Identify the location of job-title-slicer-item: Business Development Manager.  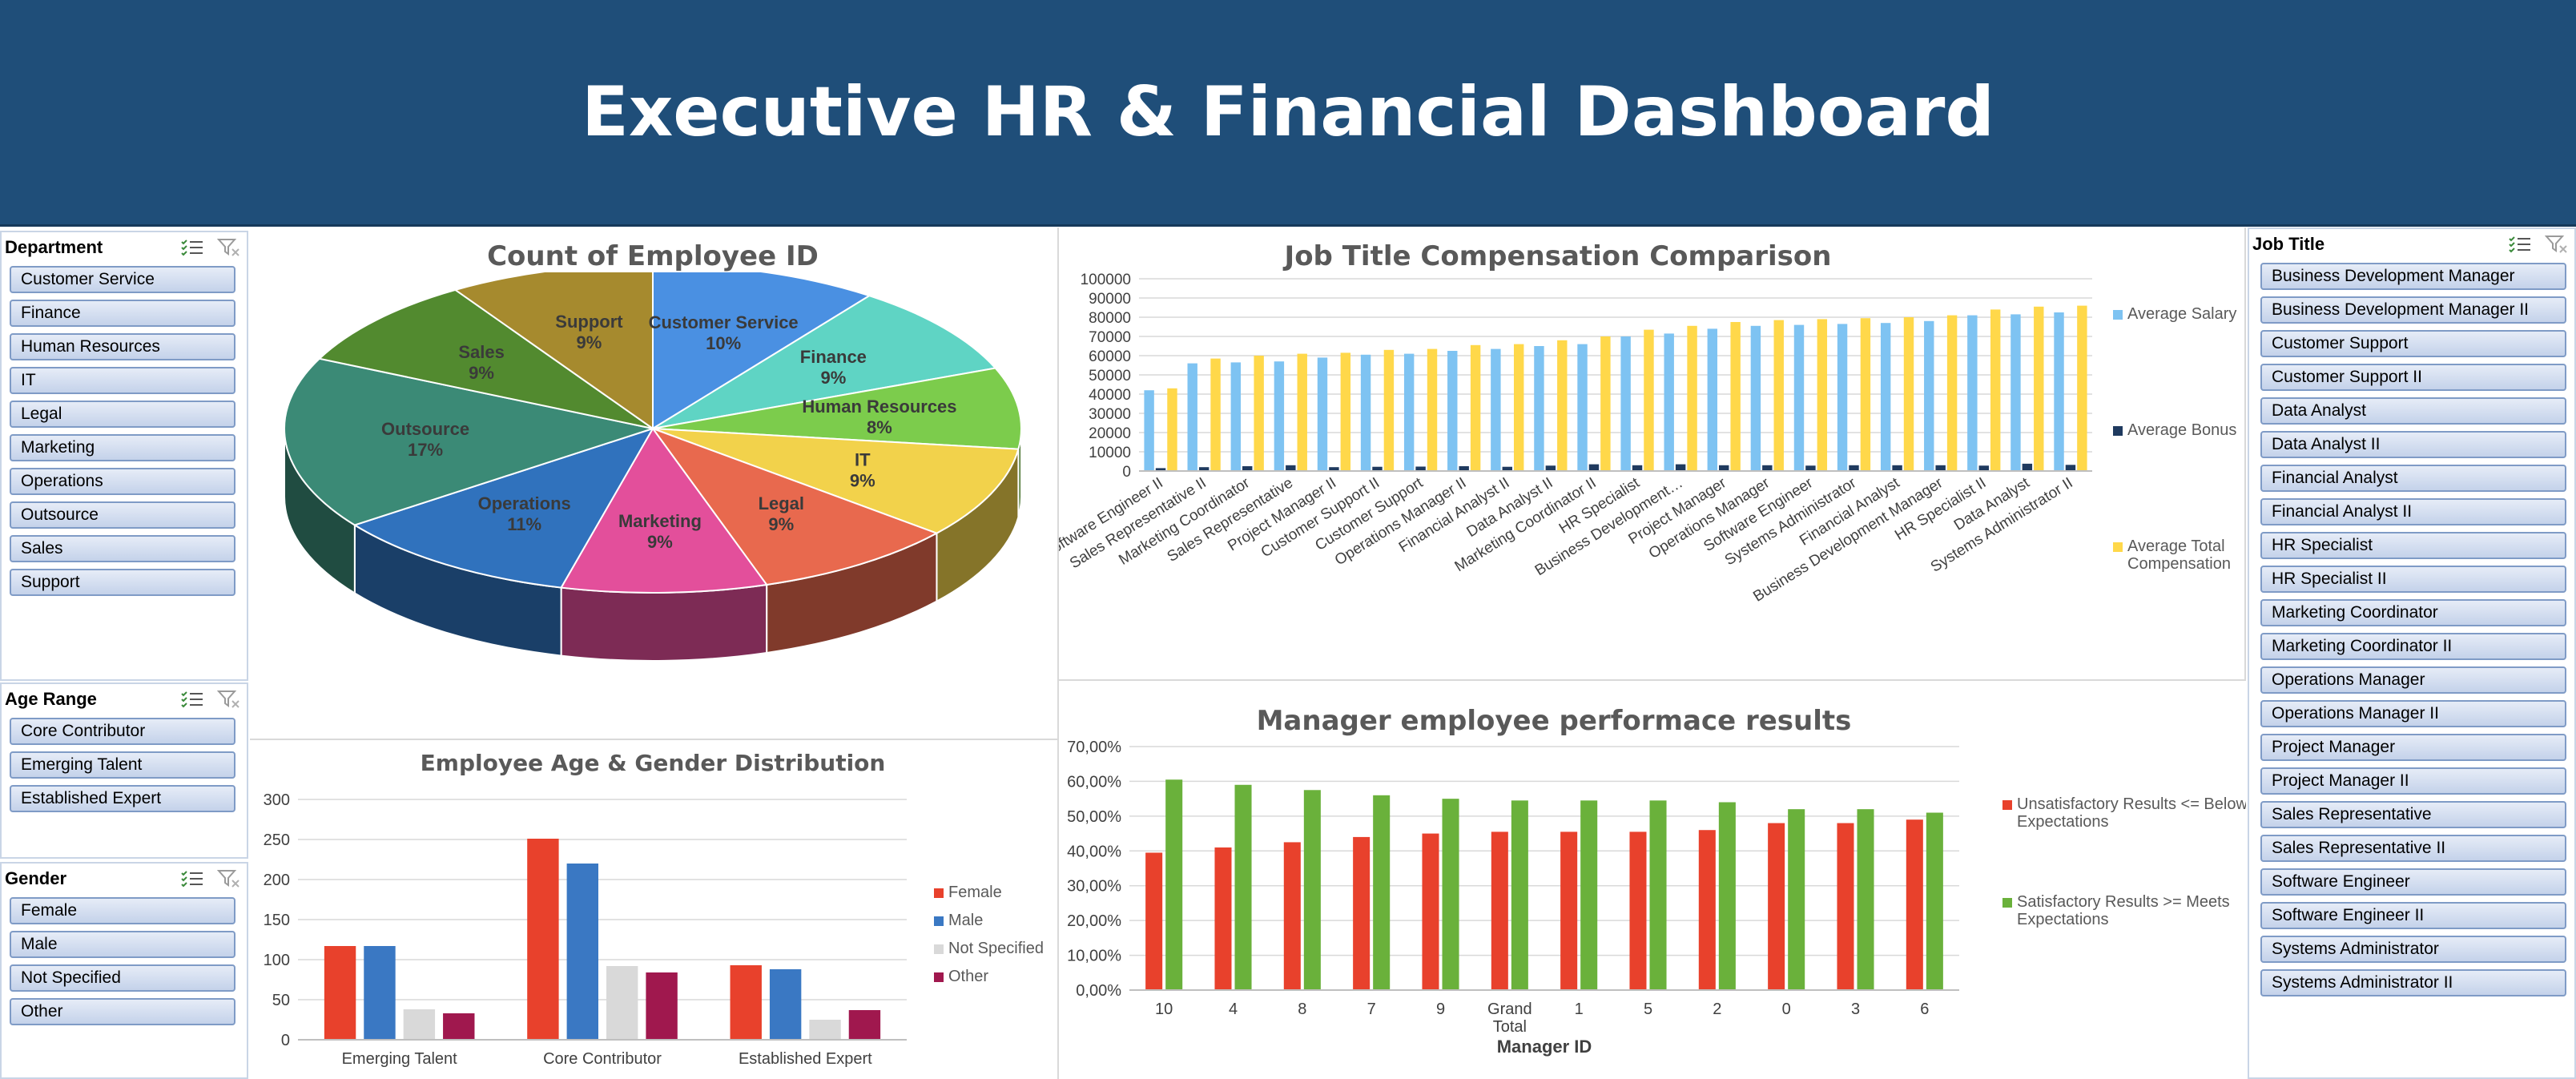
(2413, 276).